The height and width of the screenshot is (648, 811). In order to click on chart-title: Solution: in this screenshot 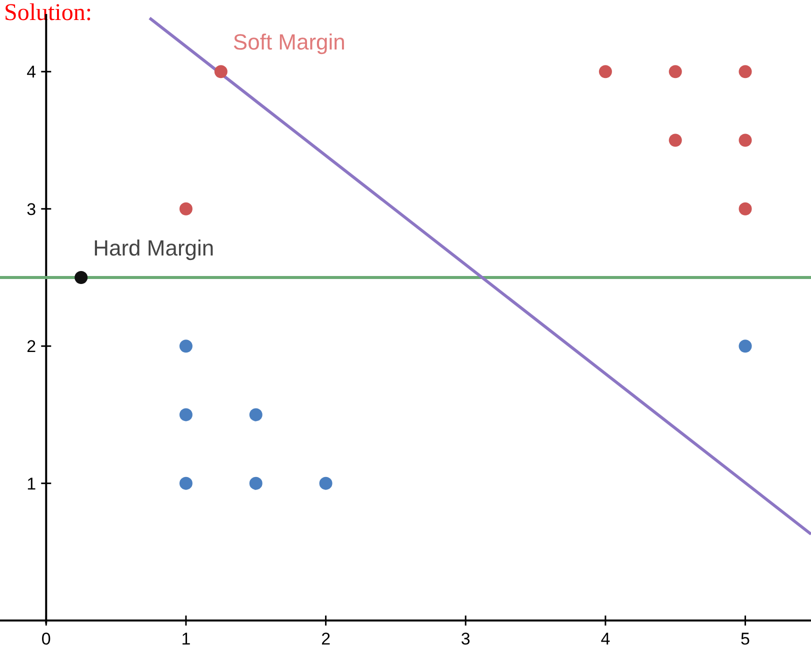, I will do `click(48, 13)`.